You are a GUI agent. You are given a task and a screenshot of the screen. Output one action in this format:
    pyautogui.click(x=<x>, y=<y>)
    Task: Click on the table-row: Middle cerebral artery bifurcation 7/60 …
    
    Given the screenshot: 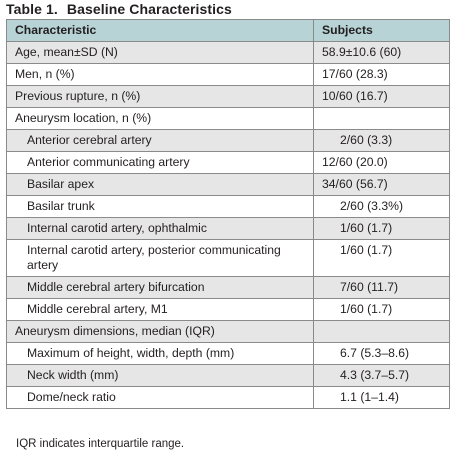 What is the action you would take?
    pyautogui.click(x=228, y=287)
    